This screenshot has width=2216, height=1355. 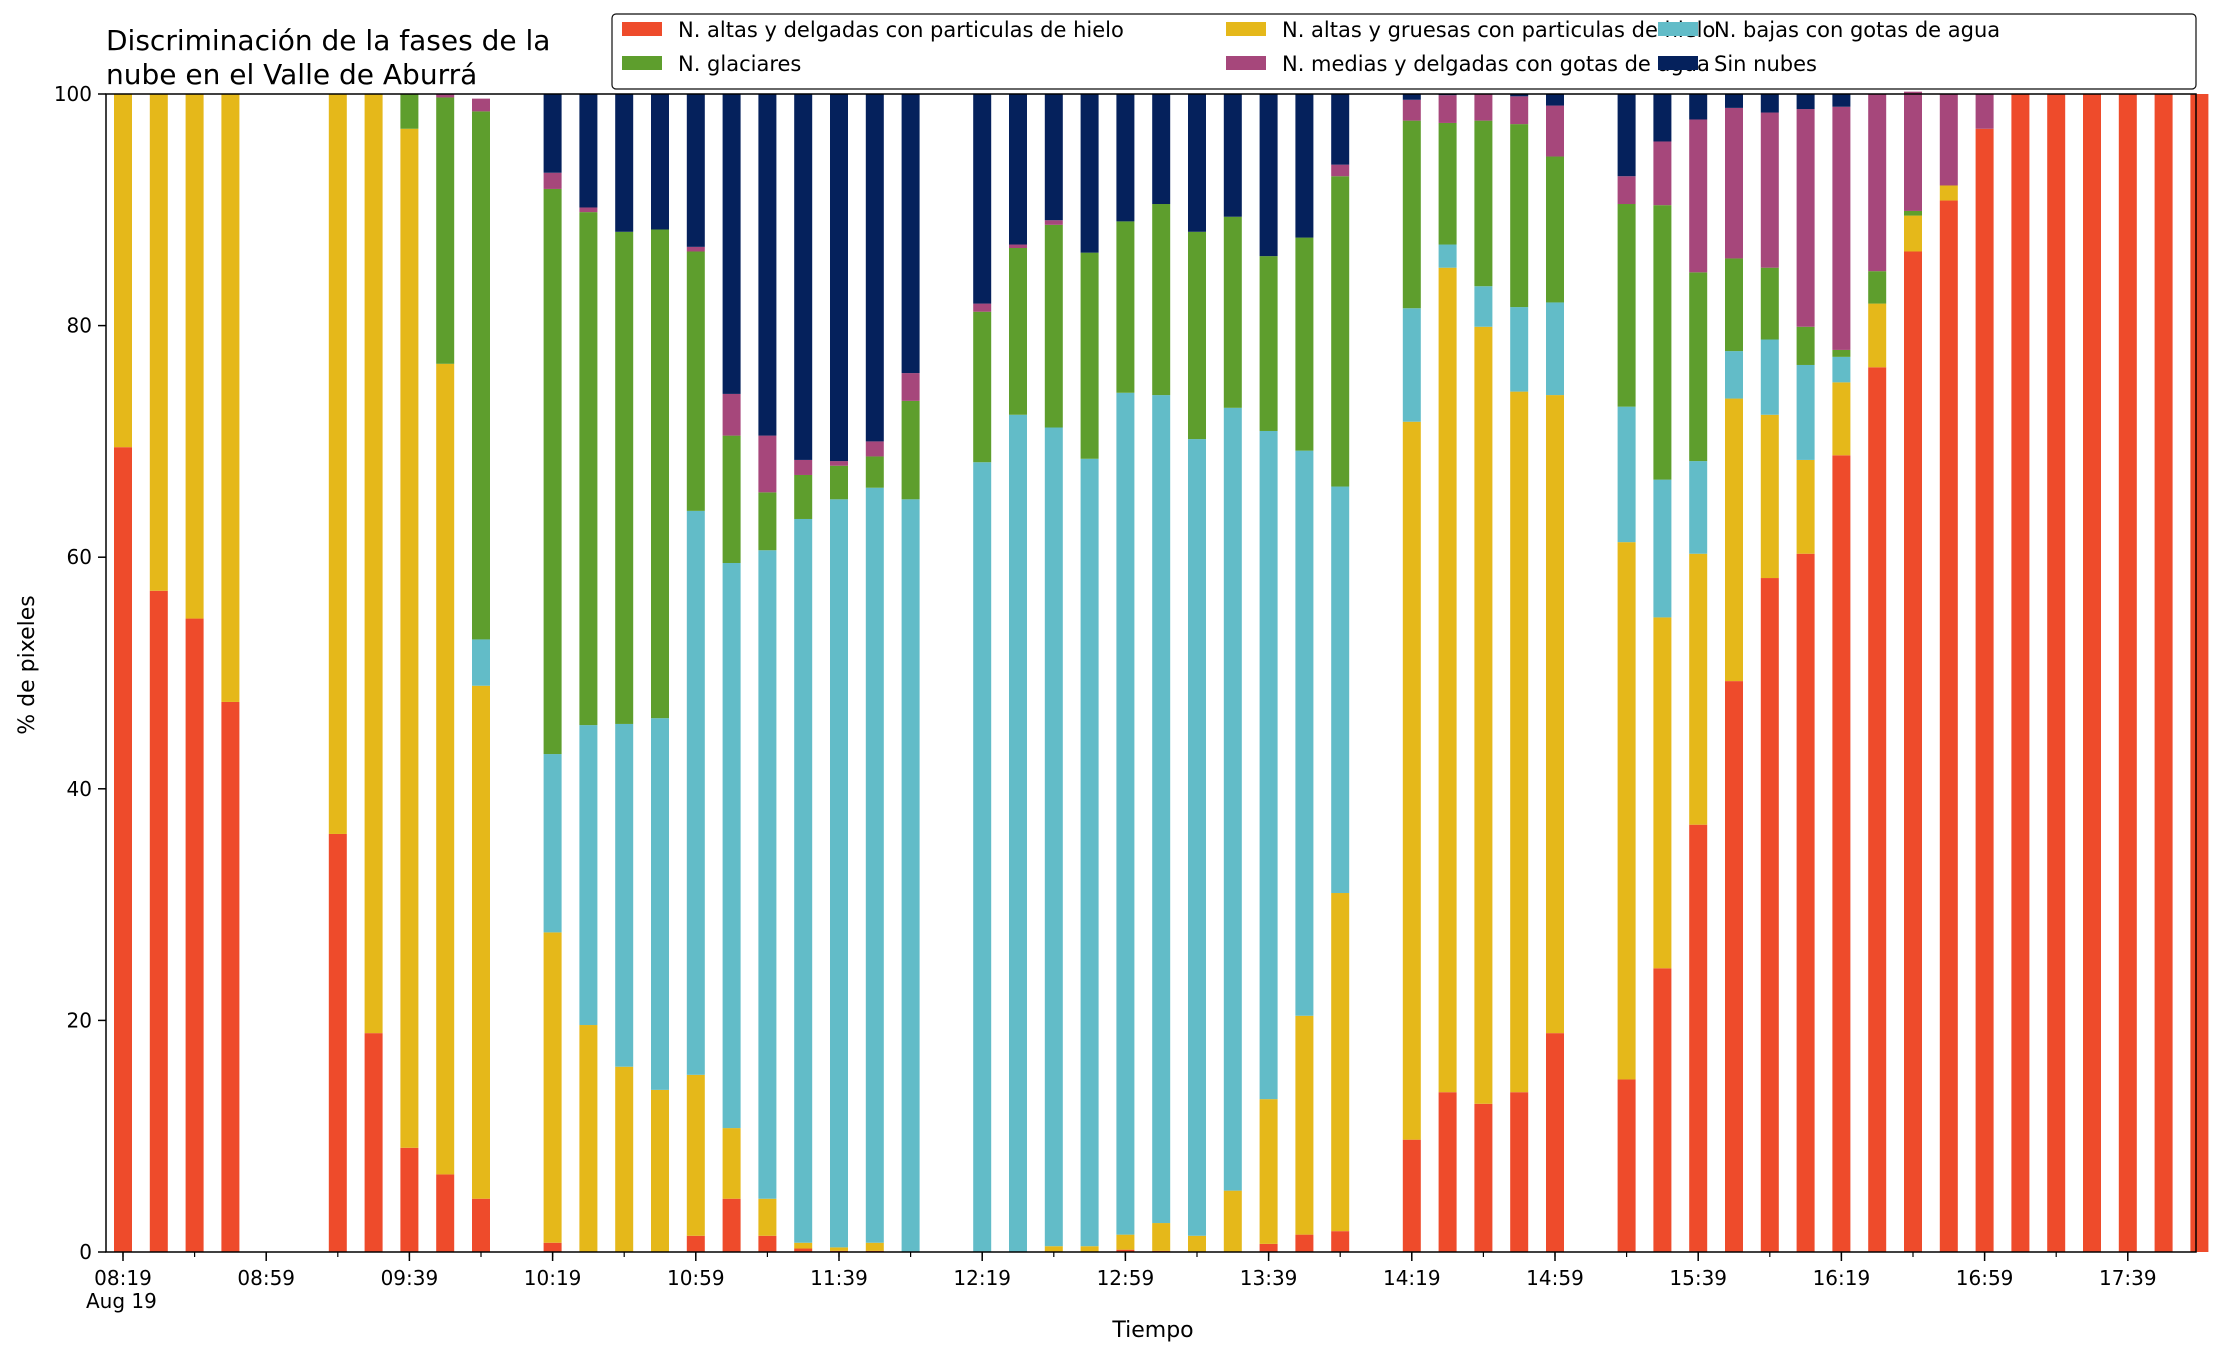 I want to click on x-tick-label: 09:39, so click(x=410, y=1278).